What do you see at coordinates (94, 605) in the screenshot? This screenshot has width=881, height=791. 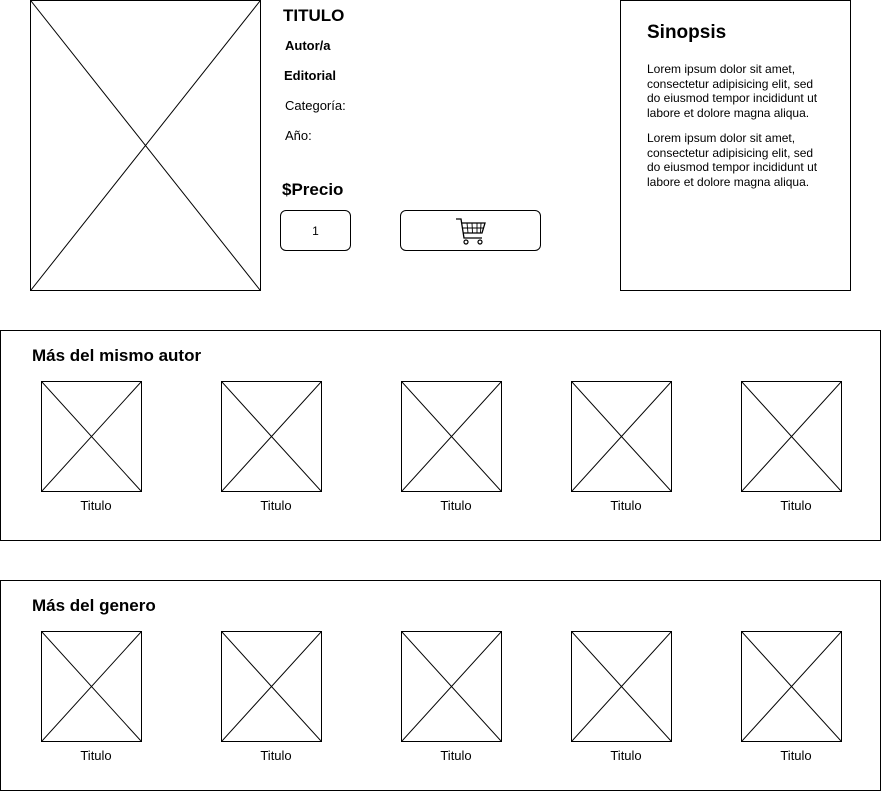 I see `section-title: Más del genero` at bounding box center [94, 605].